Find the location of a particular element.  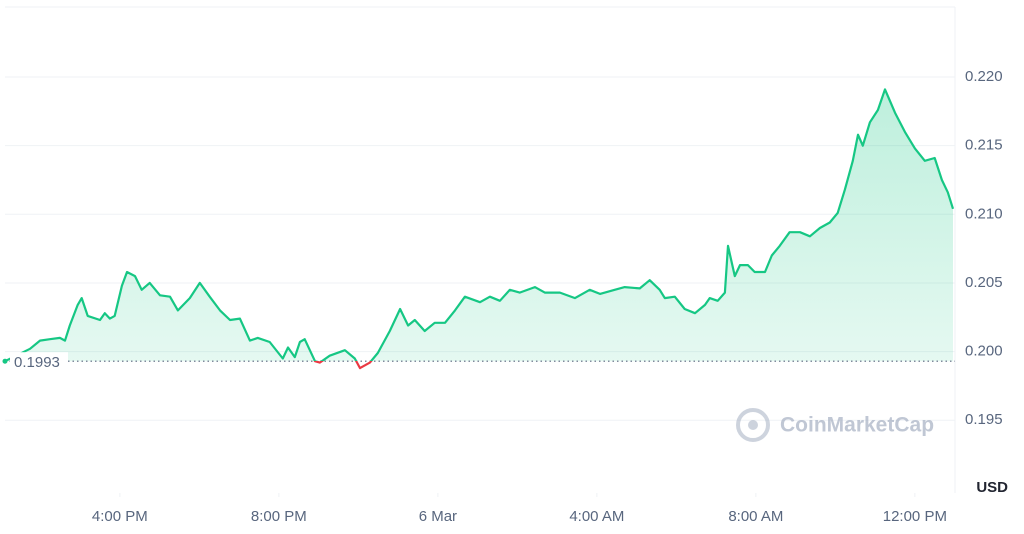

x-tick-label: 4:00 PM is located at coordinates (120, 516).